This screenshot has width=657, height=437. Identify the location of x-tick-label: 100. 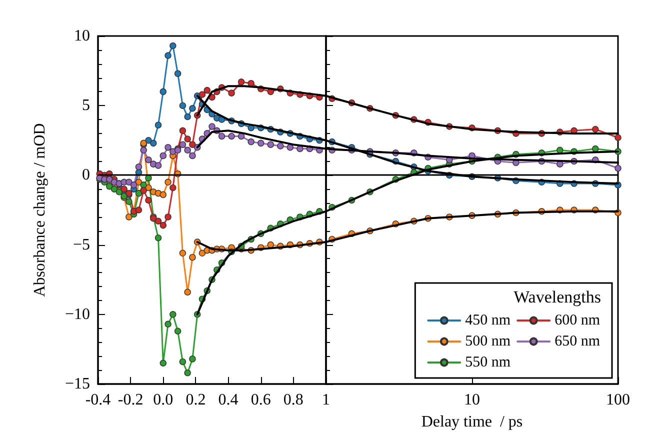
(618, 400).